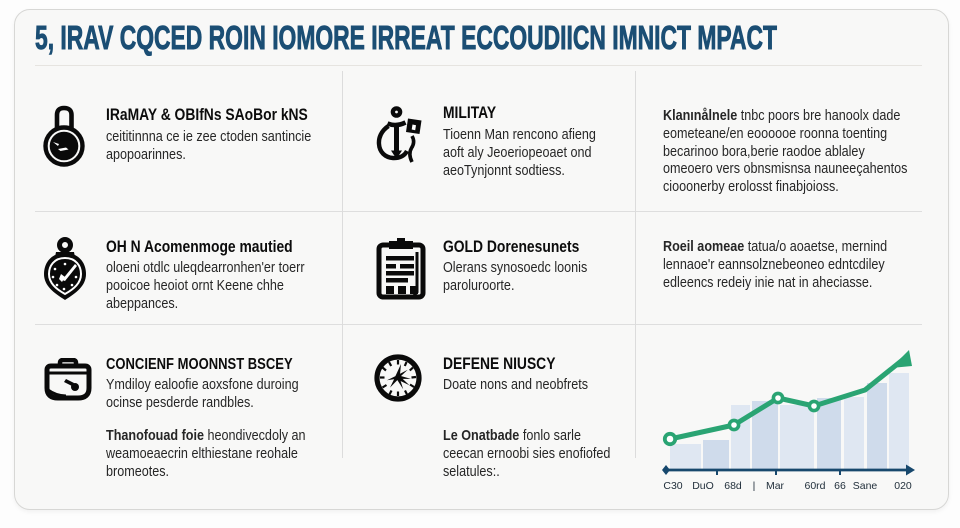 The width and height of the screenshot is (960, 528). Describe the element at coordinates (840, 486) in the screenshot. I see `svg-text: 66` at that location.